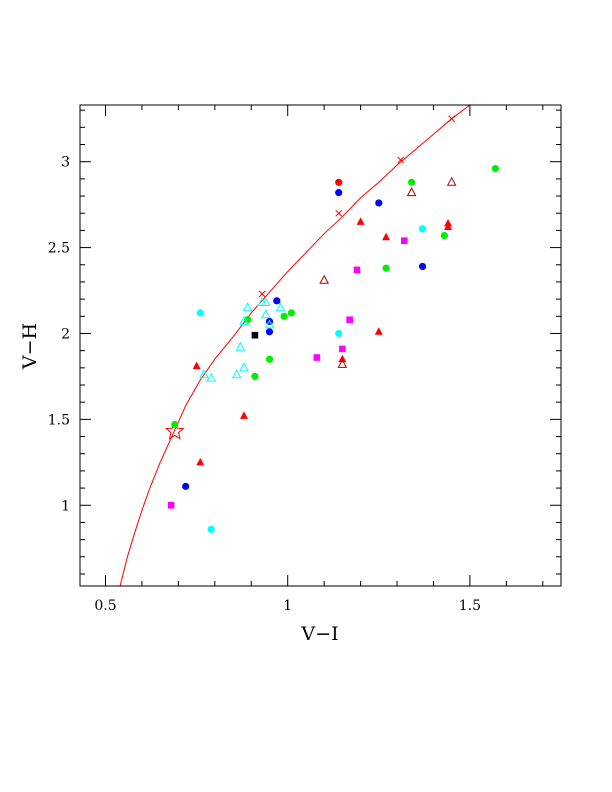  Describe the element at coordinates (174, 430) in the screenshot. I see `star-marker` at that location.